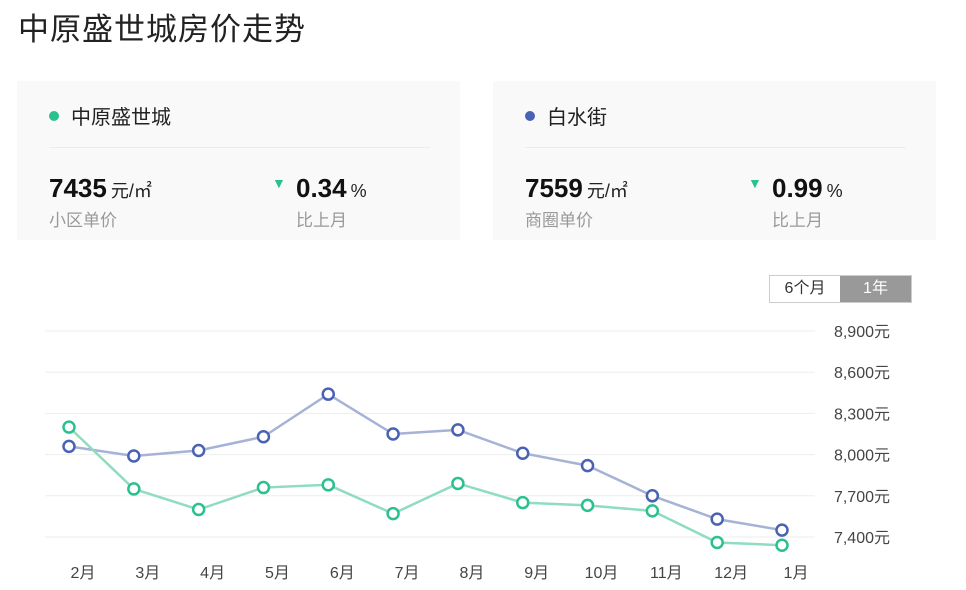 The image size is (966, 590). Describe the element at coordinates (238, 160) in the screenshot. I see `community-price-card: 中原盛世城 7435 元/㎡ 小区单价 ▼ 0.34% 比上月` at that location.